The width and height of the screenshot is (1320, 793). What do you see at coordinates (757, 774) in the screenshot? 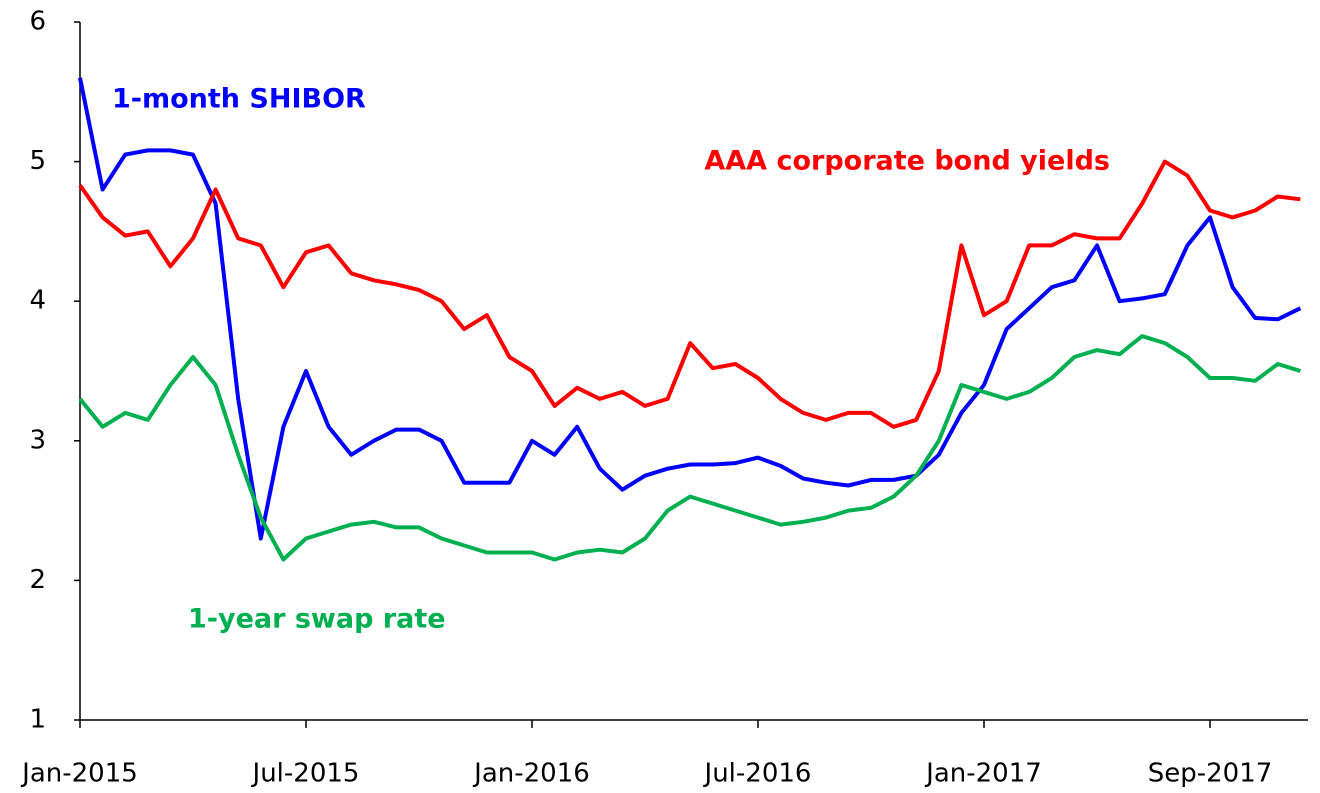
I see `x-tick-label: Jul-2016` at bounding box center [757, 774].